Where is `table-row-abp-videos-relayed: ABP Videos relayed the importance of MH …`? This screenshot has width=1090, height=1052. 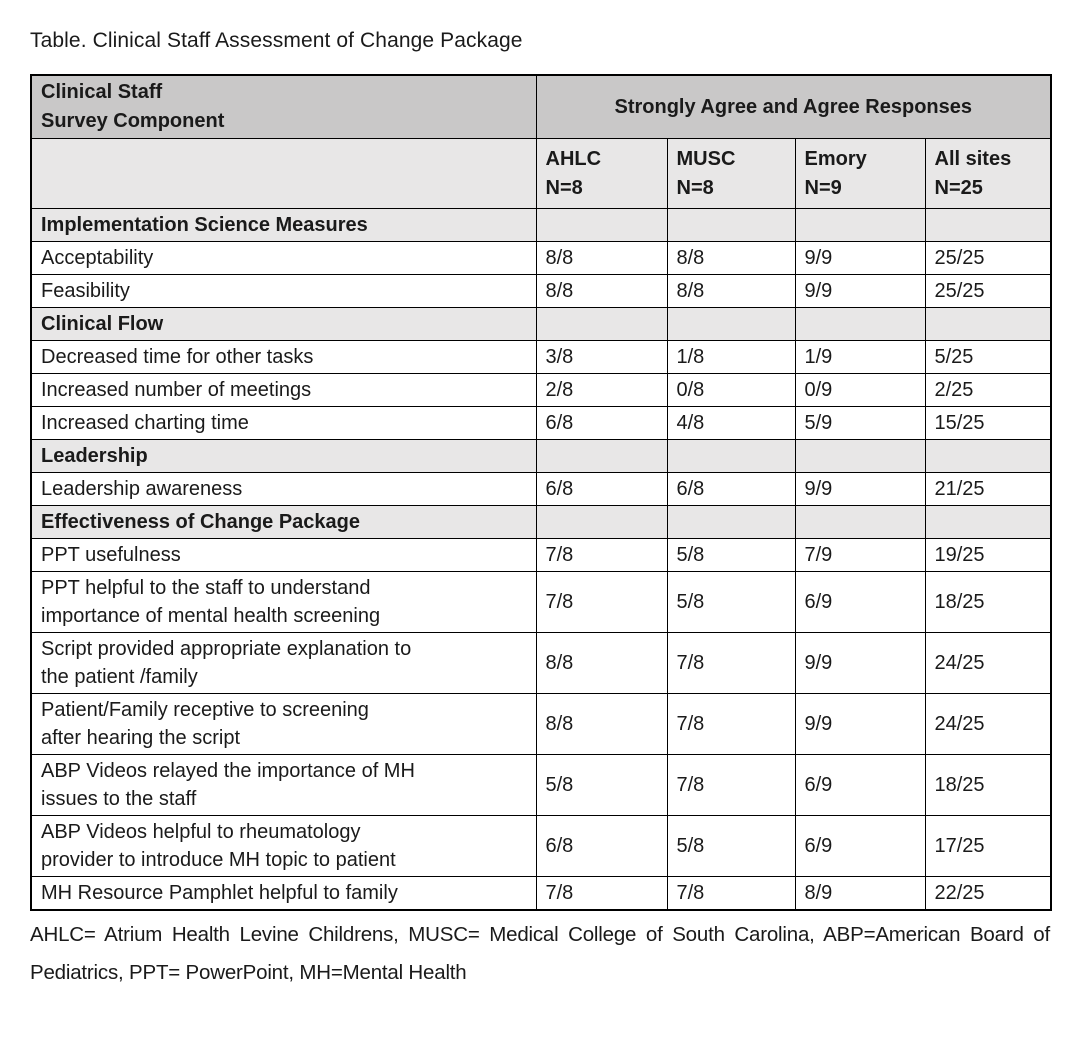 table-row-abp-videos-relayed: ABP Videos relayed the importance of MH … is located at coordinates (541, 785).